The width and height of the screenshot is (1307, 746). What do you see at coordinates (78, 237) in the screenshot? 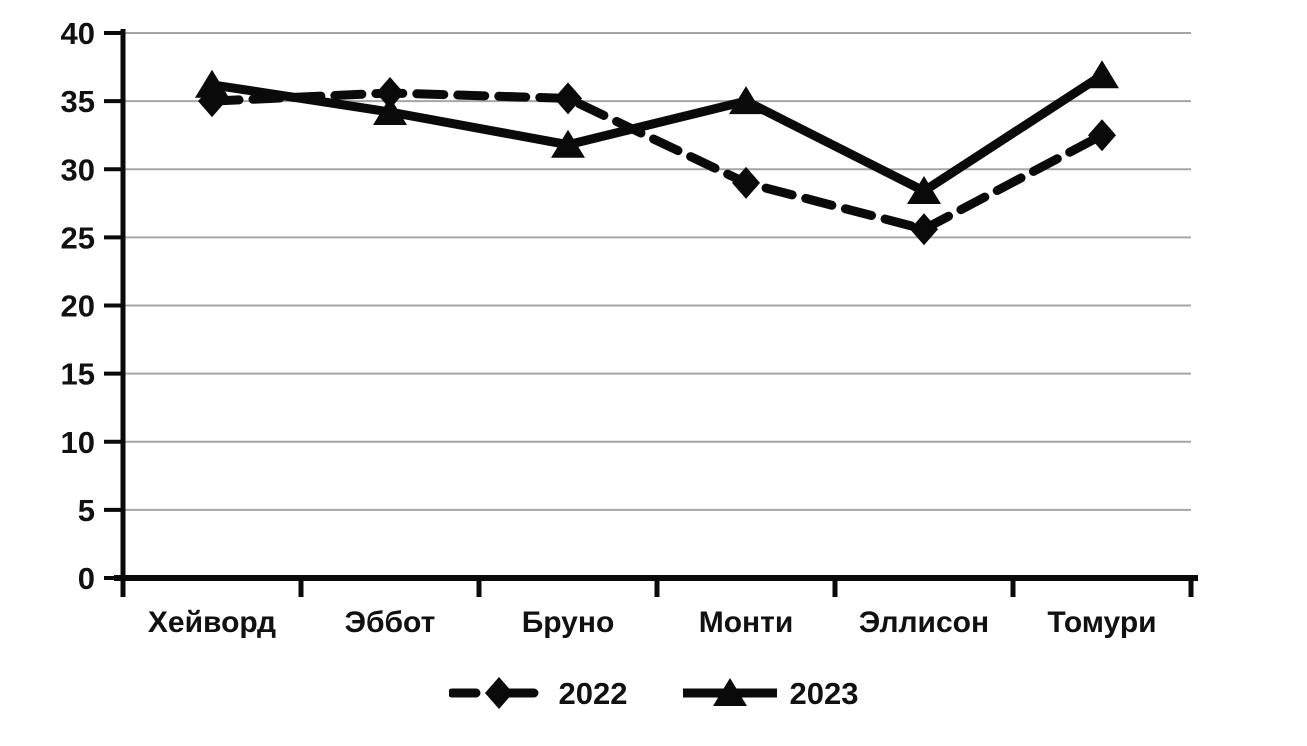
I see `y-tick-label-25: 25` at bounding box center [78, 237].